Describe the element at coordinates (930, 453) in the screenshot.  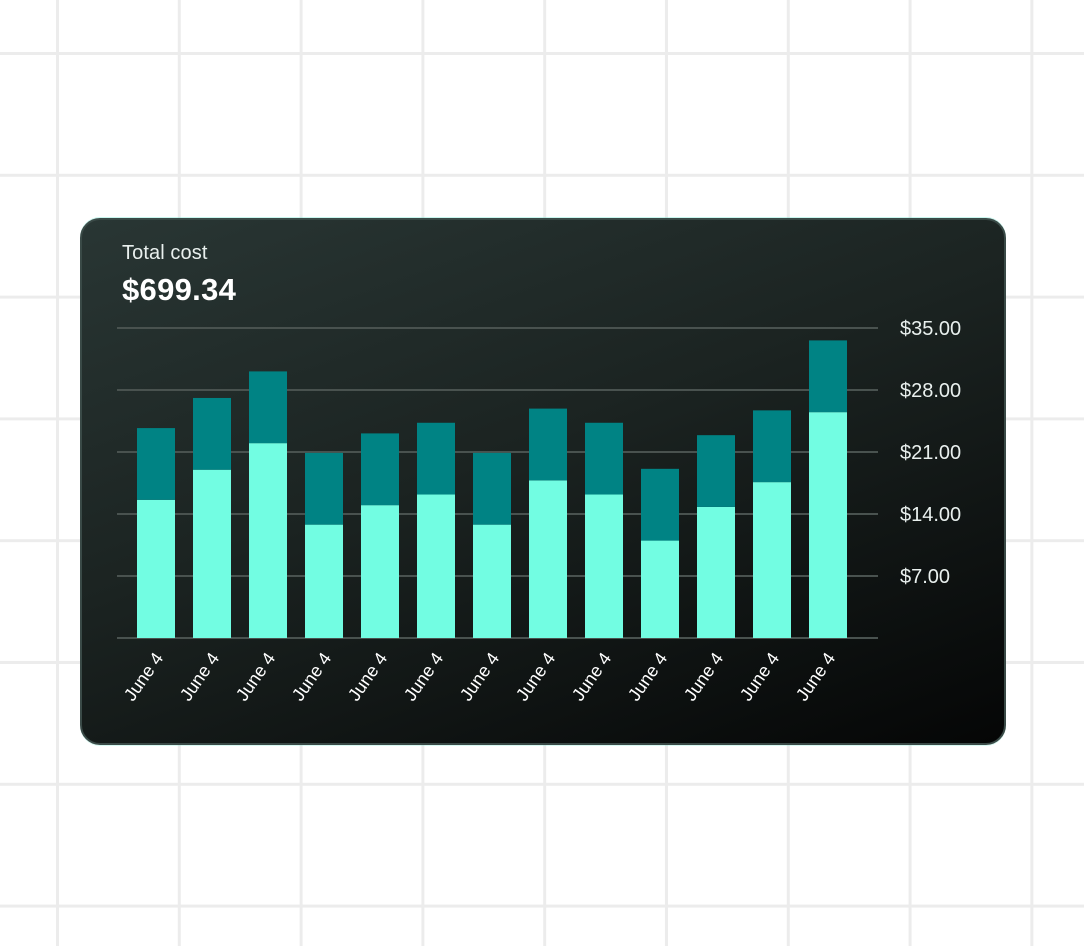
I see `y-tick-label: $21.00` at that location.